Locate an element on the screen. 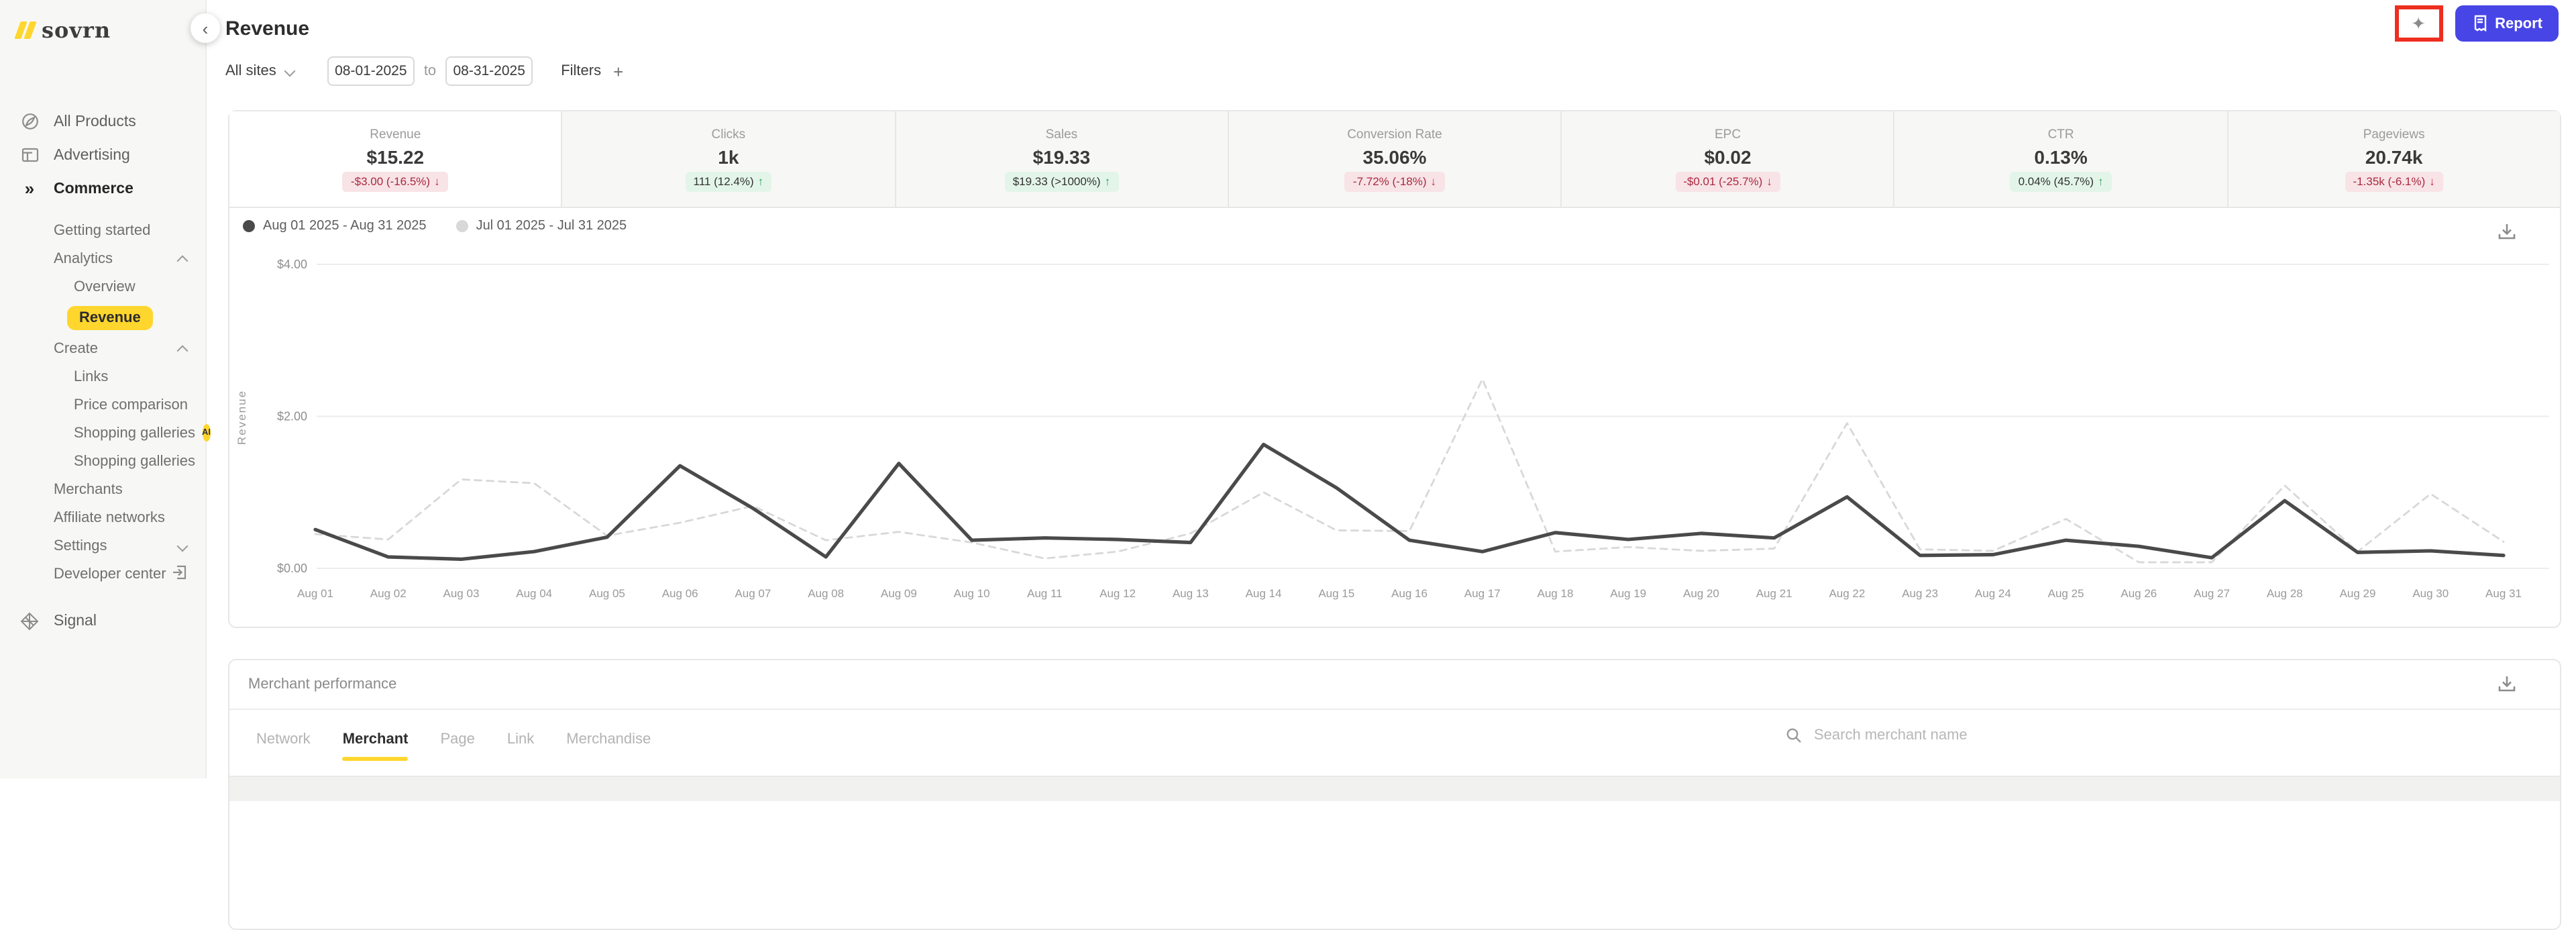 The width and height of the screenshot is (2576, 930). kpi-card-clicks: Clicks 1k 111 (12.4%) ↑ is located at coordinates (729, 159).